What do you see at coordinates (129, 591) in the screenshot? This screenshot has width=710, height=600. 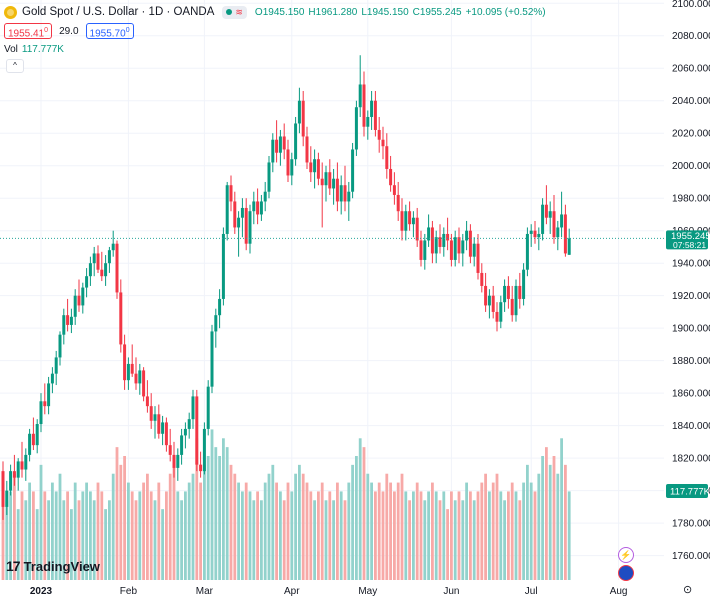 I see `time-tick-label: Feb` at bounding box center [129, 591].